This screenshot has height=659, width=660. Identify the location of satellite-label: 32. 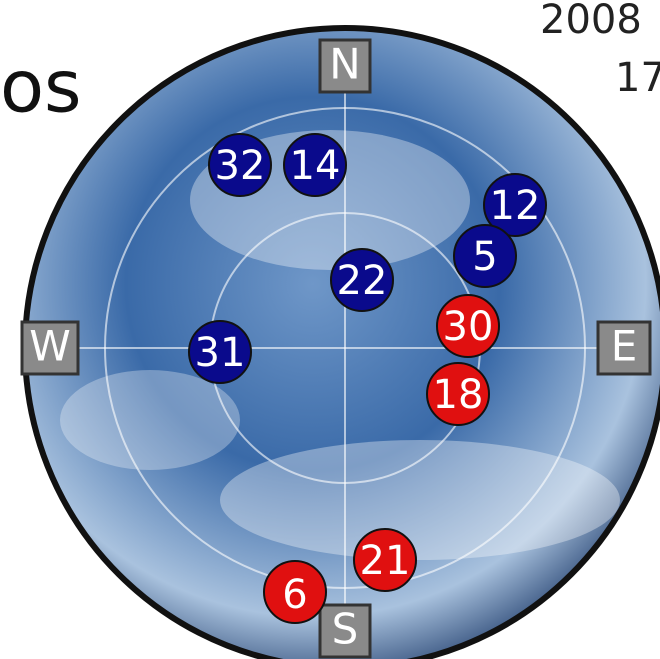
(240, 166).